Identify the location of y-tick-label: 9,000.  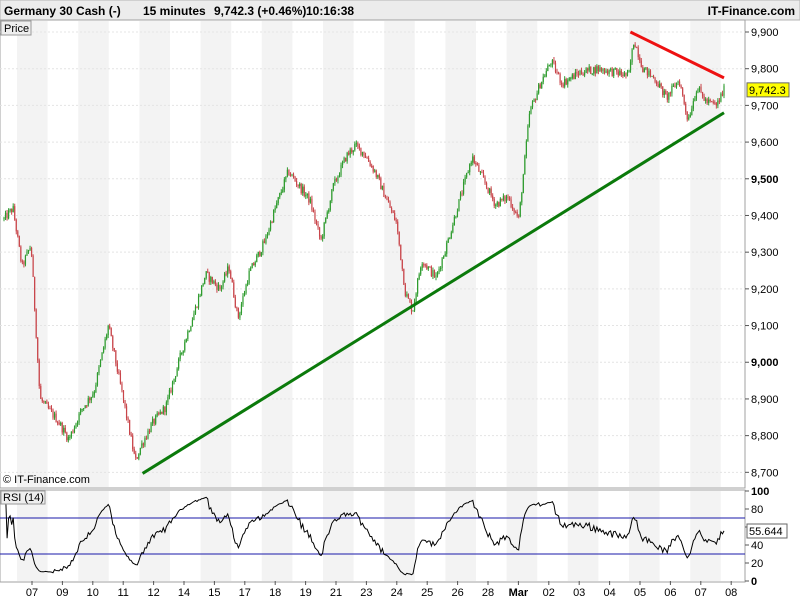
(765, 363).